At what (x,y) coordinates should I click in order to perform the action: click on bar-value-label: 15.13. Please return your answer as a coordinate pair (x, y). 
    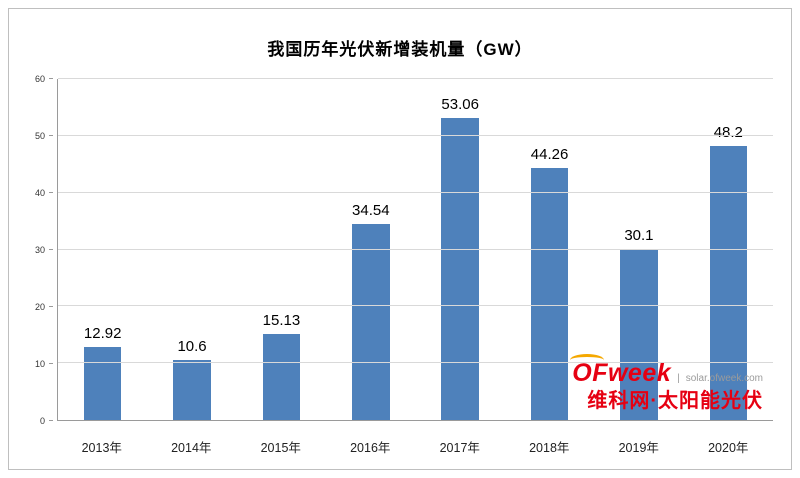
    Looking at the image, I should click on (281, 321).